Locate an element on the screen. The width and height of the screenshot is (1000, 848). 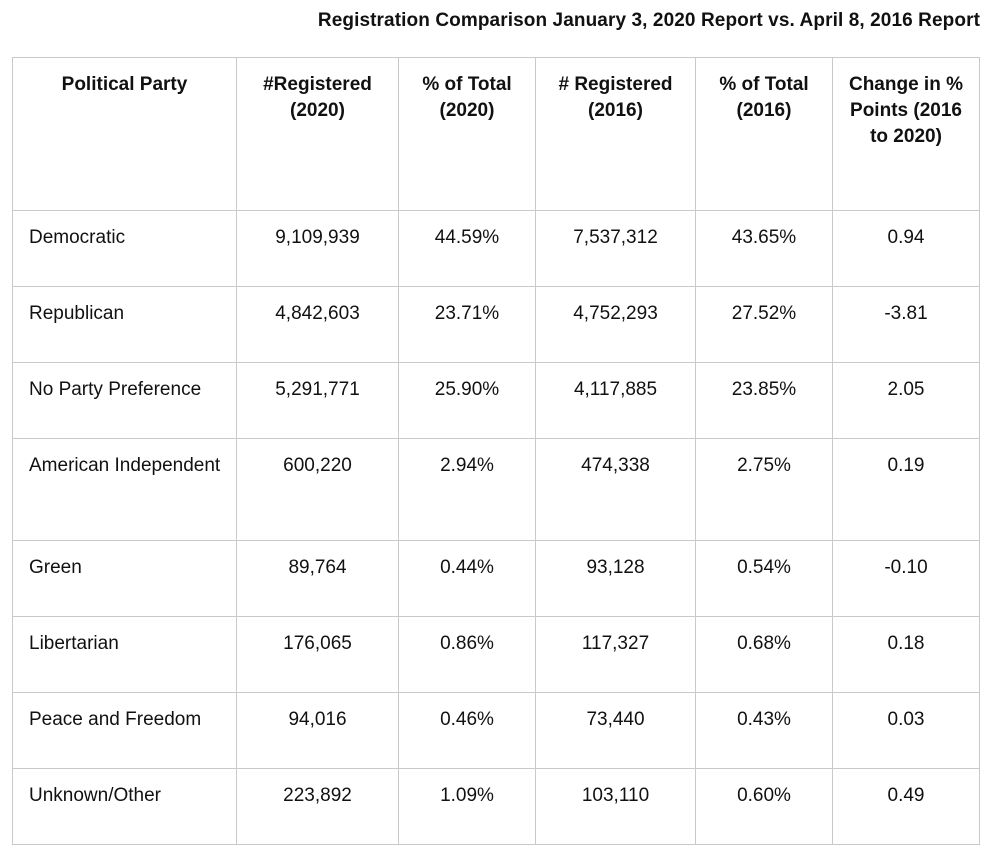
change-points-cell: 0.94 is located at coordinates (906, 248).